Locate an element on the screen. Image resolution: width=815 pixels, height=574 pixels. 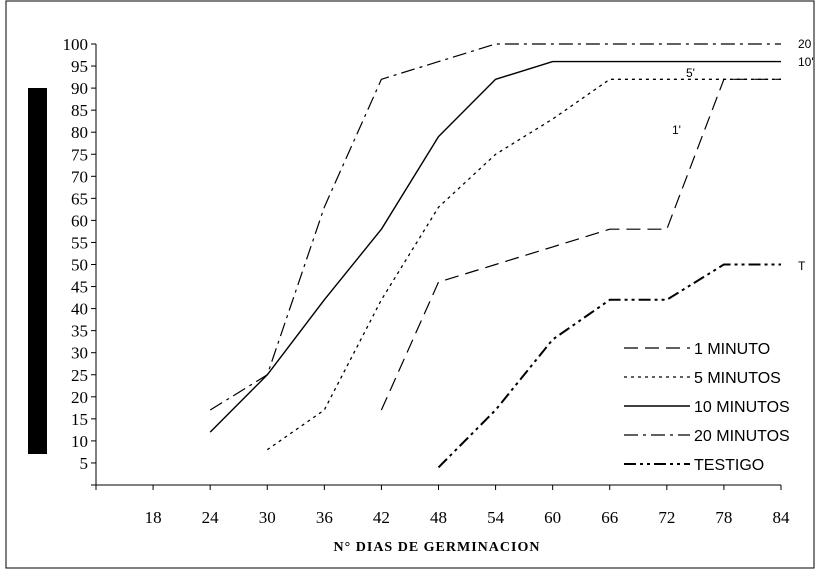
y-tick-label: 5 is located at coordinates (84, 463).